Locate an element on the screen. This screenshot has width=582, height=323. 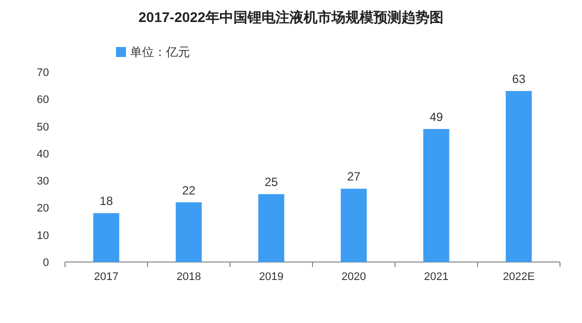
x-tick-label: 2018 is located at coordinates (188, 277).